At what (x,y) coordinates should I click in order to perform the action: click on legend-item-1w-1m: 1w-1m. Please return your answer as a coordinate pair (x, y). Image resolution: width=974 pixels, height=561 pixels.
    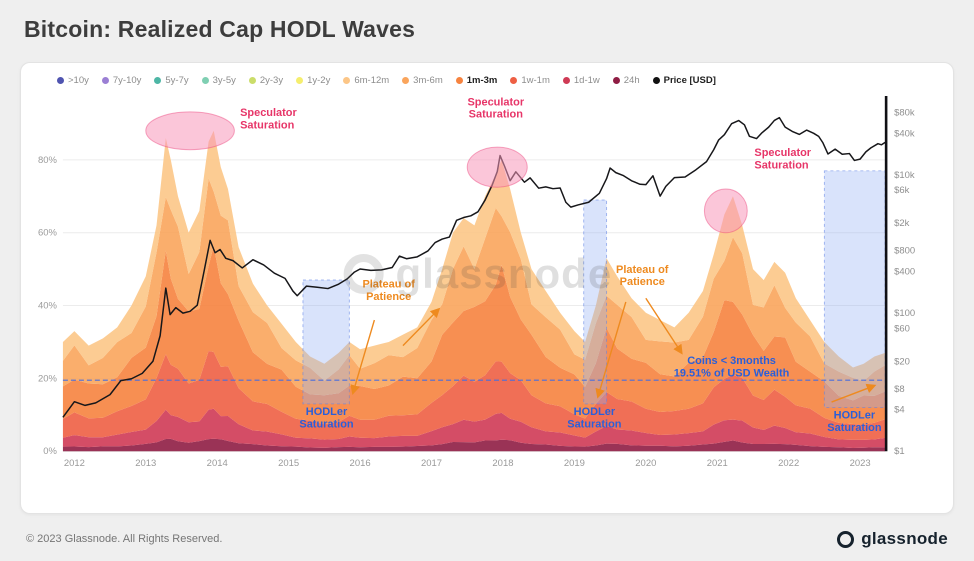
    Looking at the image, I should click on (530, 80).